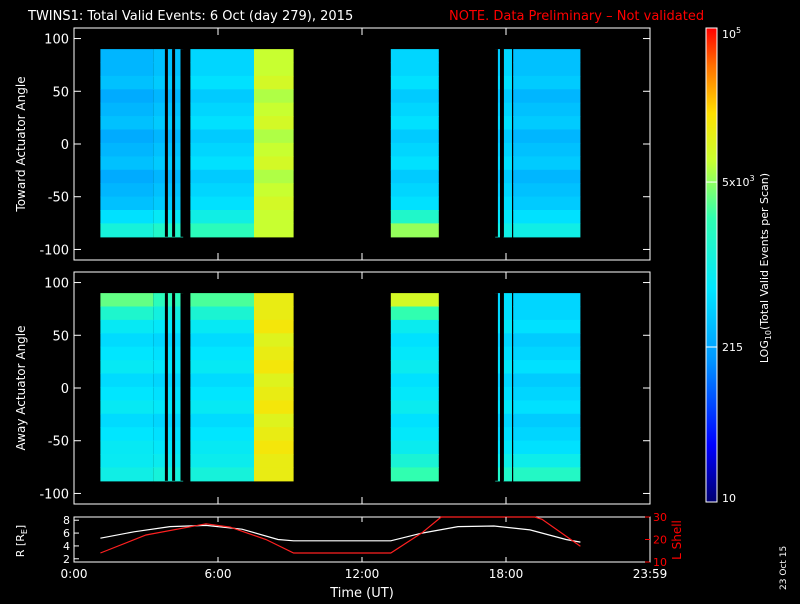  What do you see at coordinates (66, 533) in the screenshot?
I see `r-tick-label: 6` at bounding box center [66, 533].